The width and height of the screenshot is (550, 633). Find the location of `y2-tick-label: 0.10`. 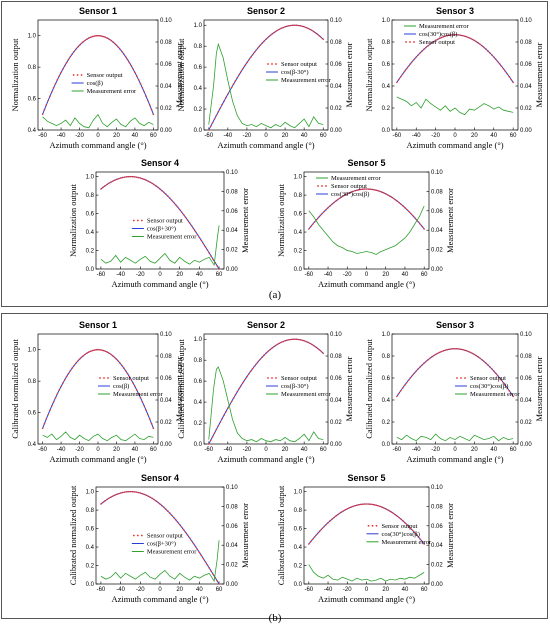

y2-tick-label: 0.10 is located at coordinates (437, 173).